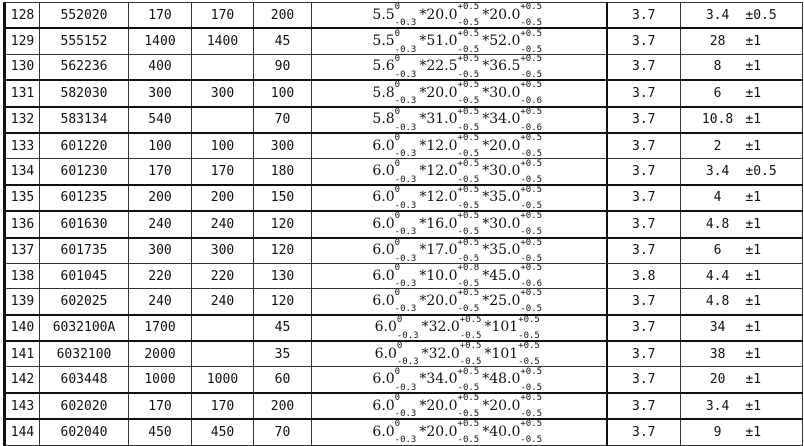 Image resolution: width=804 pixels, height=446 pixels. I want to click on dimension-value: 5.5, so click(383, 41).